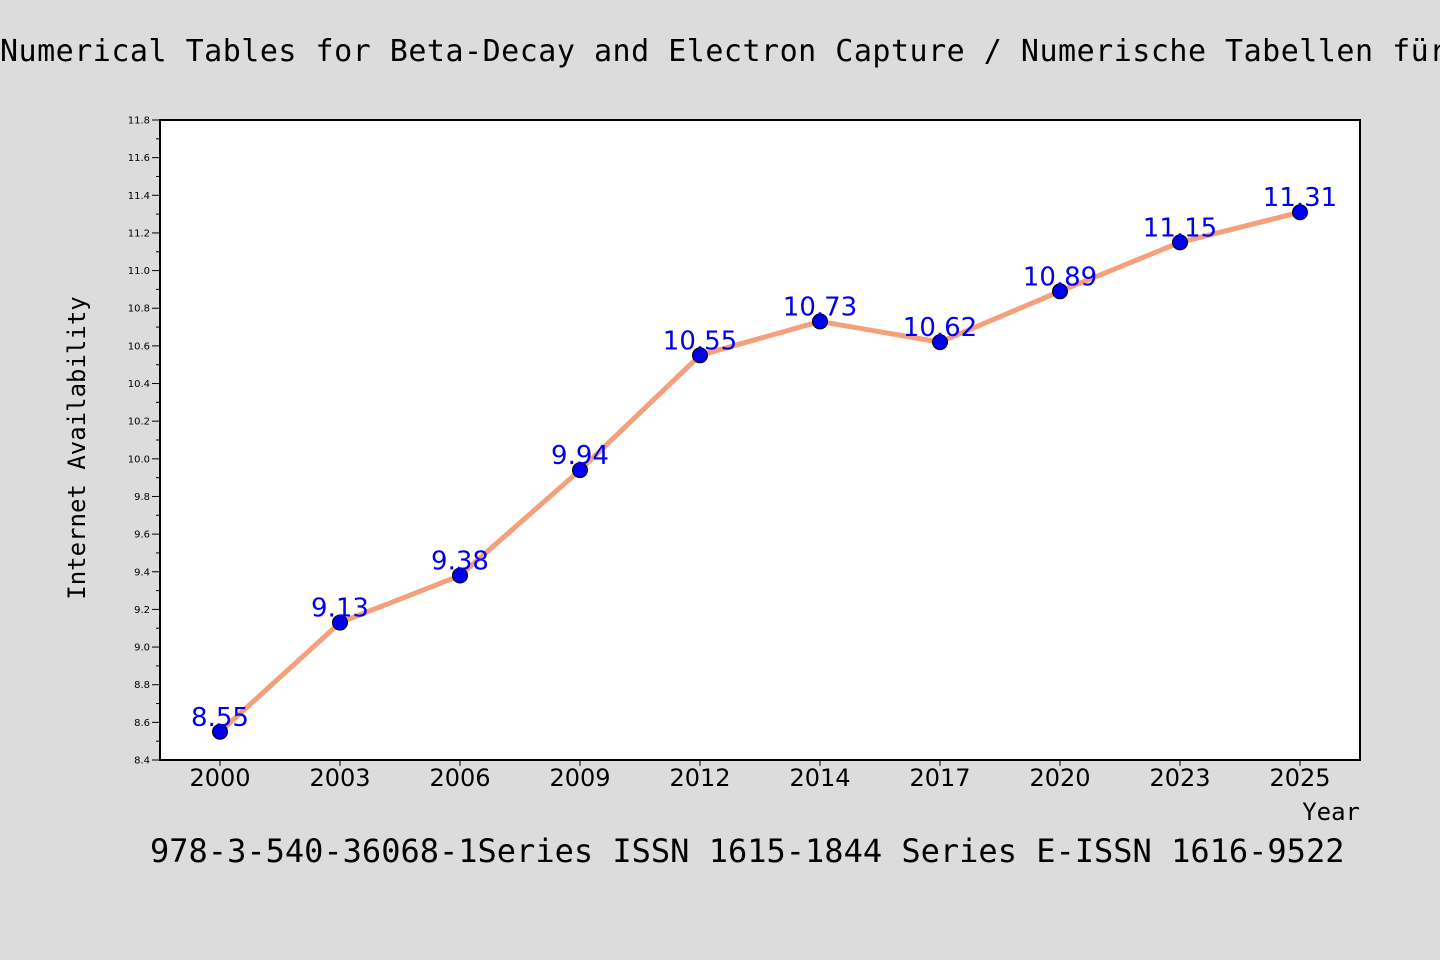  What do you see at coordinates (142, 685) in the screenshot?
I see `y-tick-label: 8.8` at bounding box center [142, 685].